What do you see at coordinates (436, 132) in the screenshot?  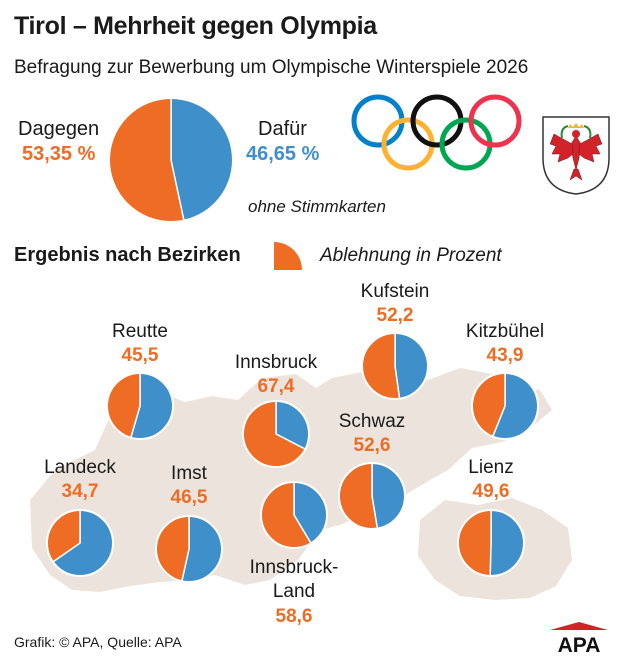 I see `olympic-rings-icon` at bounding box center [436, 132].